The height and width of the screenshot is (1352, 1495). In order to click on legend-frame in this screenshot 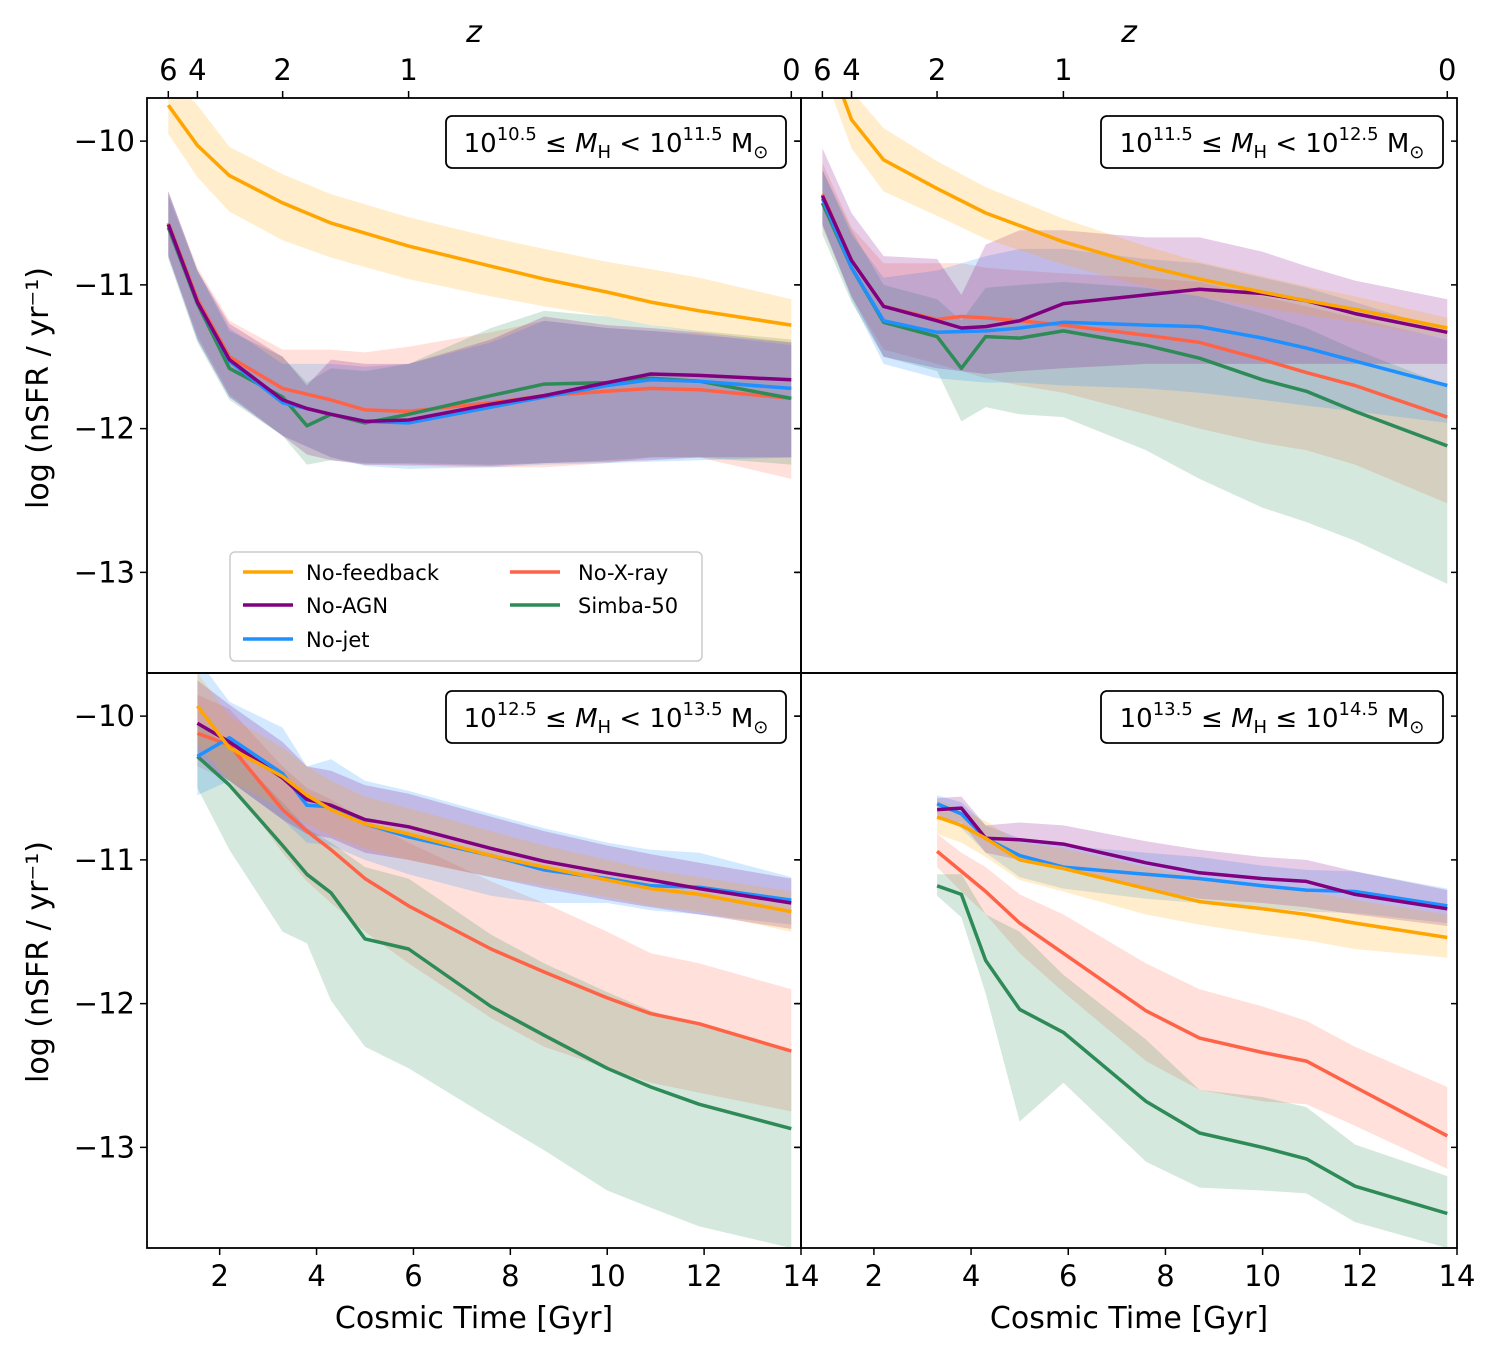, I will do `click(466, 606)`.